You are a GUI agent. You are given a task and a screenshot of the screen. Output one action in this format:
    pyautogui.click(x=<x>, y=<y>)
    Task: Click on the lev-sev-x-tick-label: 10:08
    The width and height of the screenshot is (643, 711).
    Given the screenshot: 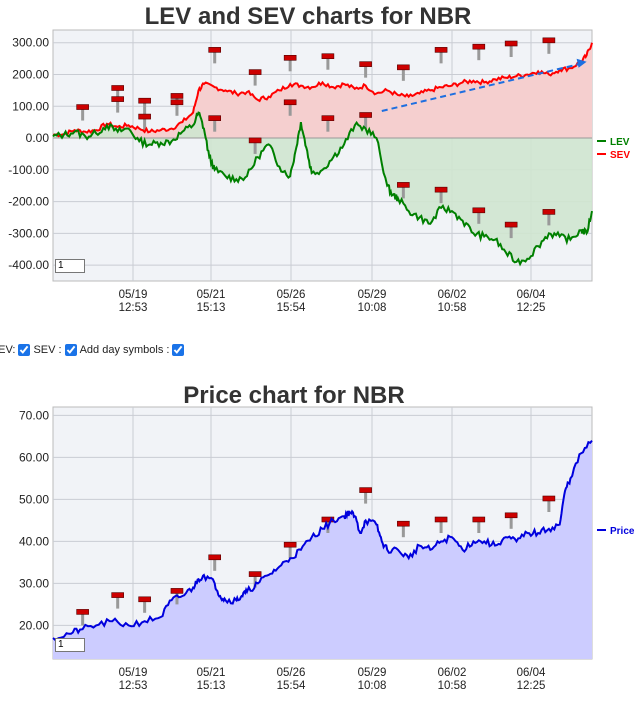 What is the action you would take?
    pyautogui.click(x=372, y=308)
    